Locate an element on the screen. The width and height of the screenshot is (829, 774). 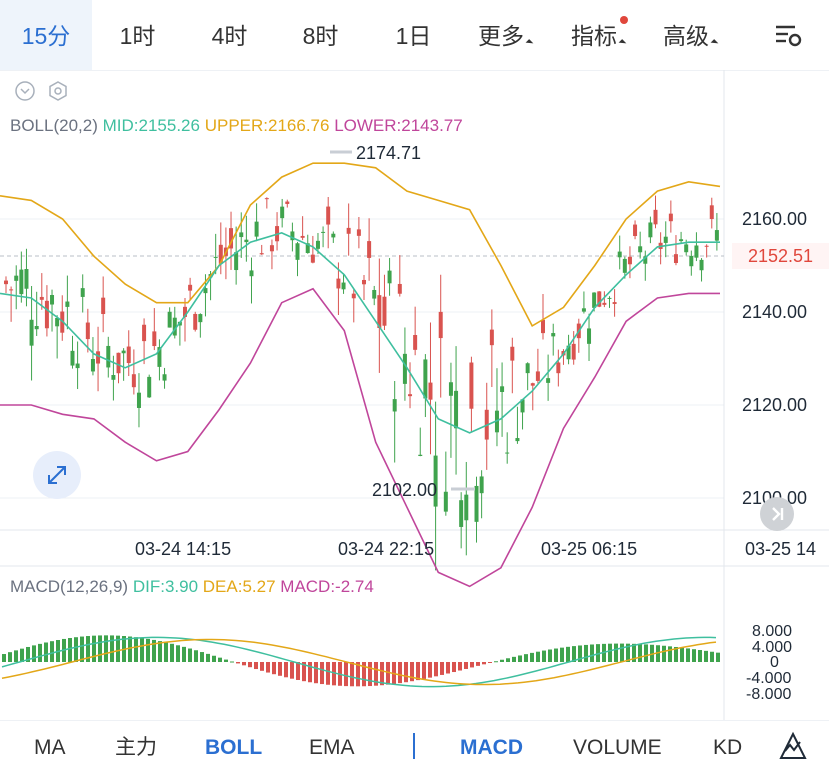
fullscreen-button is located at coordinates (57, 475).